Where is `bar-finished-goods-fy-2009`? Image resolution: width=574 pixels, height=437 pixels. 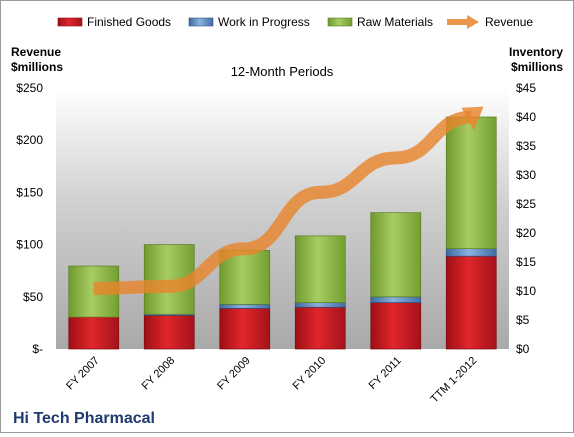 bar-finished-goods-fy-2009 is located at coordinates (245, 328).